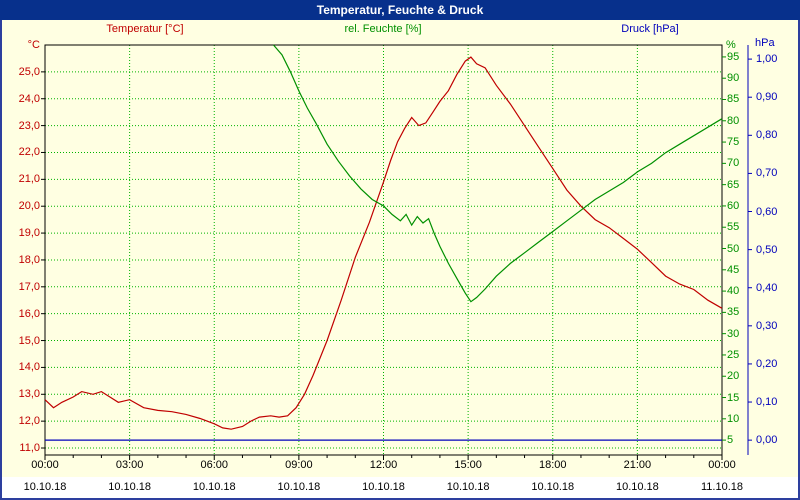  I want to click on humidity-tick-label: 45, so click(733, 269).